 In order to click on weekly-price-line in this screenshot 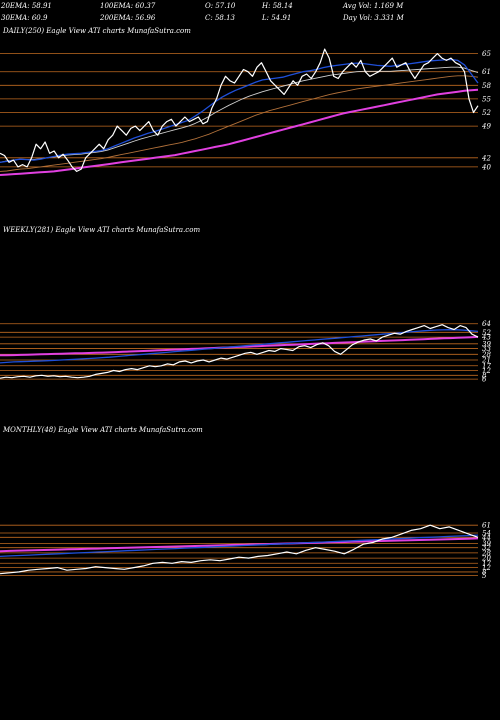, I will do `click(239, 351)`.